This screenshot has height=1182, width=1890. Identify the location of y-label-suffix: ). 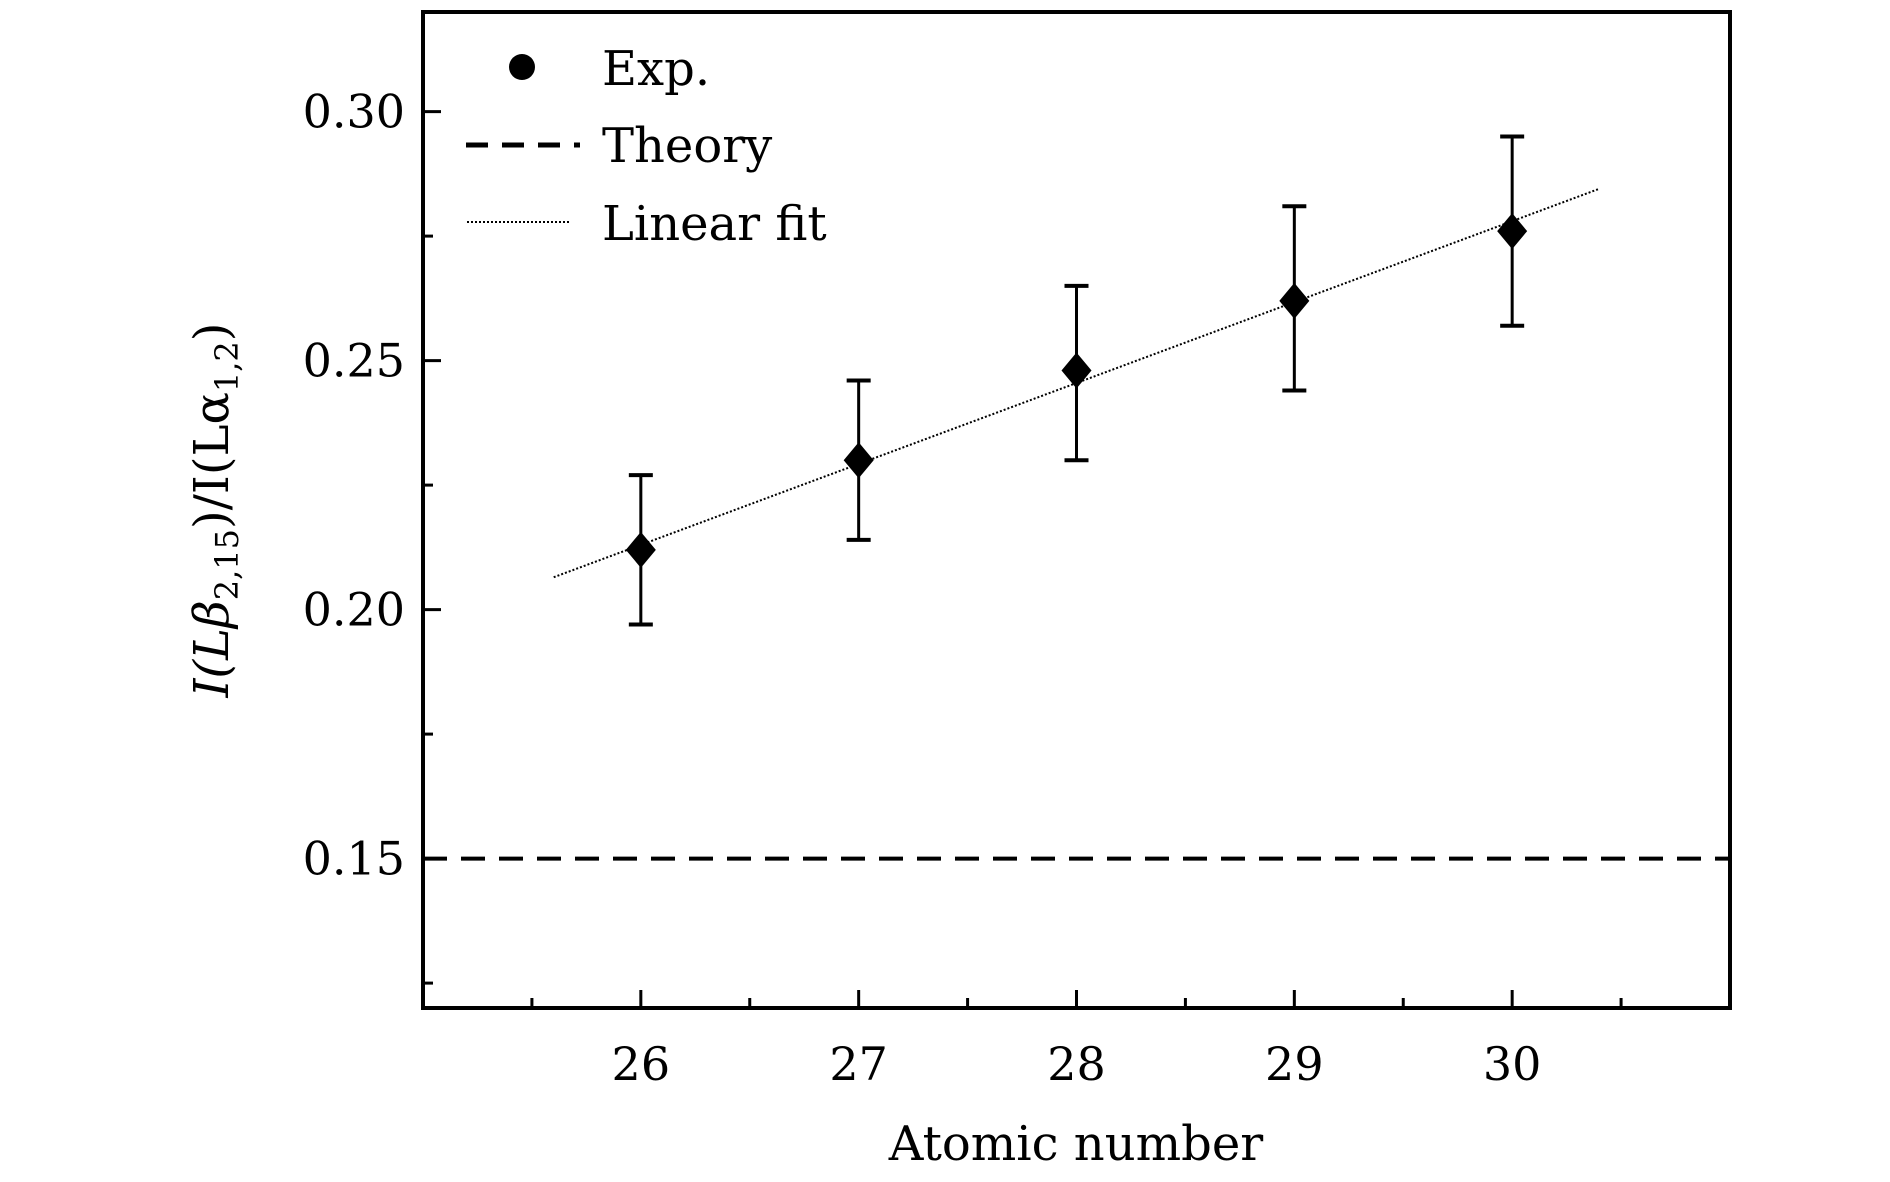
(212, 331).